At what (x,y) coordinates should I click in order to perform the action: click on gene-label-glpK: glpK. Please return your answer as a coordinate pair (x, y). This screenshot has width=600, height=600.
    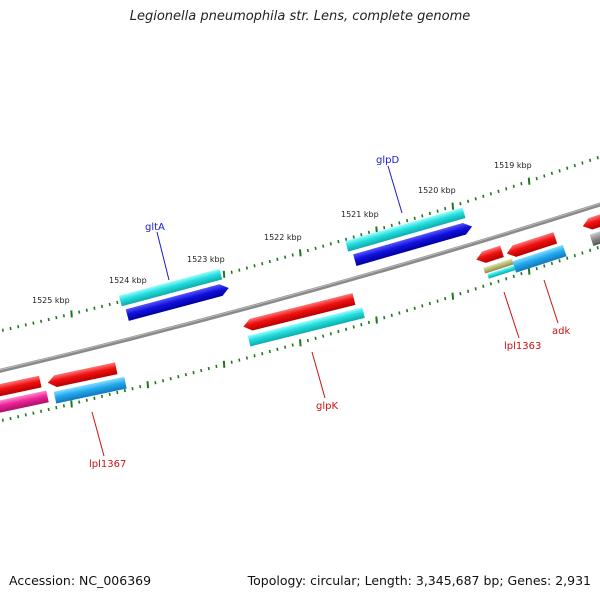
    Looking at the image, I should click on (327, 406).